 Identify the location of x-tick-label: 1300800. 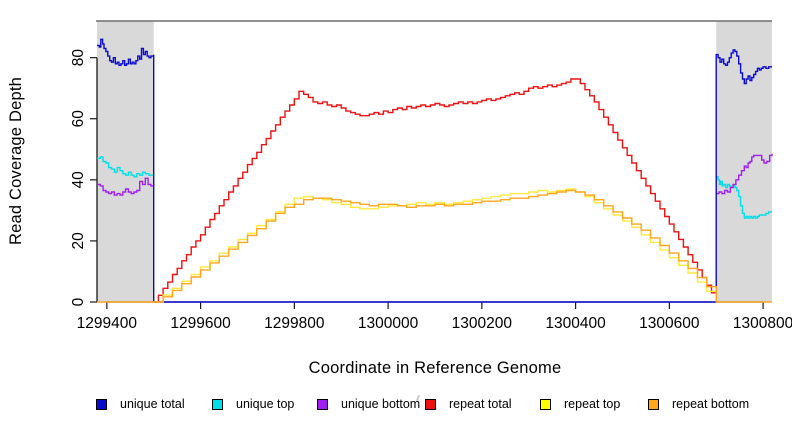
(762, 323).